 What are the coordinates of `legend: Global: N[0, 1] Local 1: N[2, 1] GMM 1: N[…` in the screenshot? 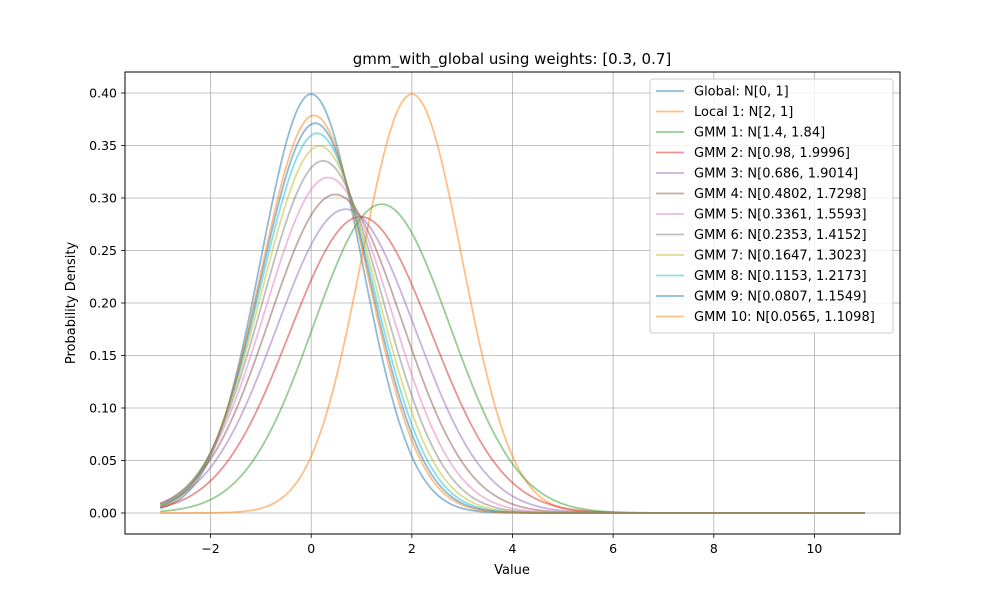 It's located at (771, 206).